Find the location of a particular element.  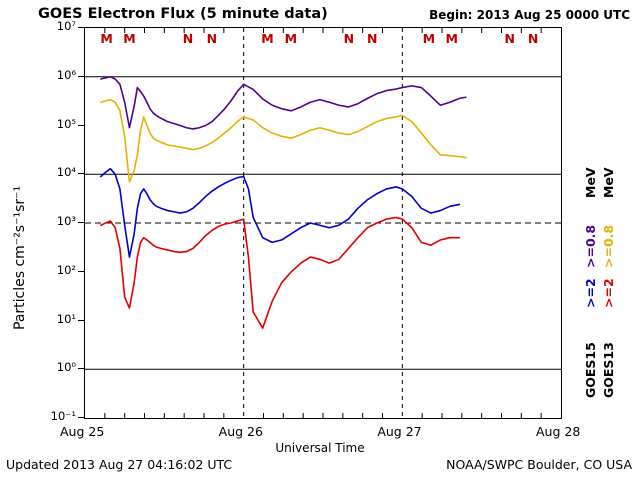

y-tick-label: 10² is located at coordinates (66, 269).